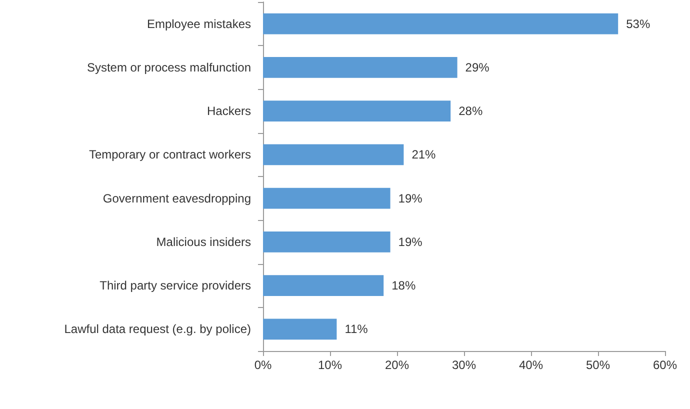 The width and height of the screenshot is (690, 409). Describe the element at coordinates (665, 365) in the screenshot. I see `x-tick-label: 60%` at that location.